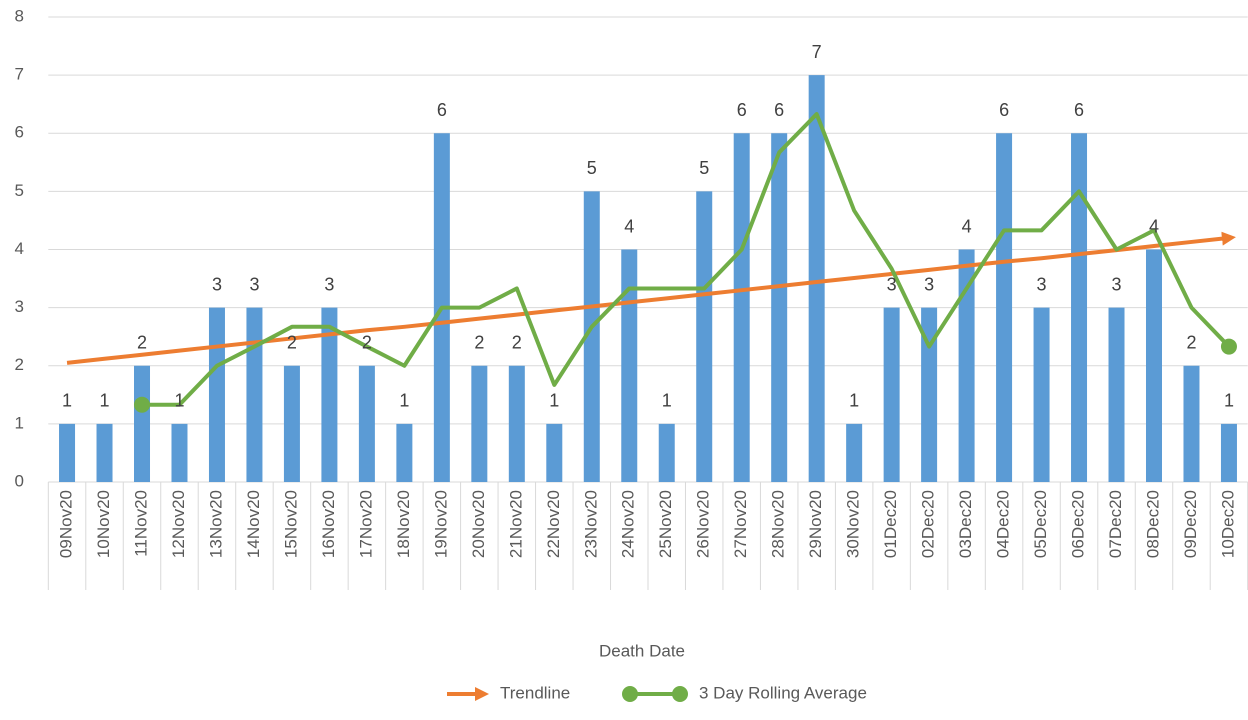  Describe the element at coordinates (665, 524) in the screenshot. I see `x-tick-label: 25Nov20` at that location.